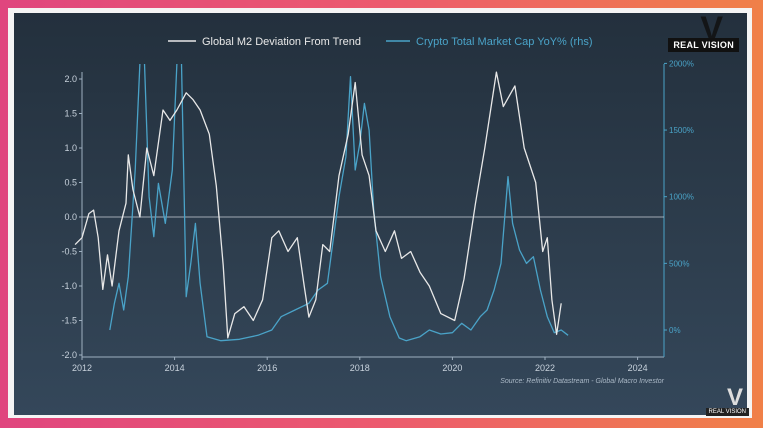 Image resolution: width=763 pixels, height=428 pixels. Describe the element at coordinates (638, 368) in the screenshot. I see `x-tick-label: 2024` at that location.